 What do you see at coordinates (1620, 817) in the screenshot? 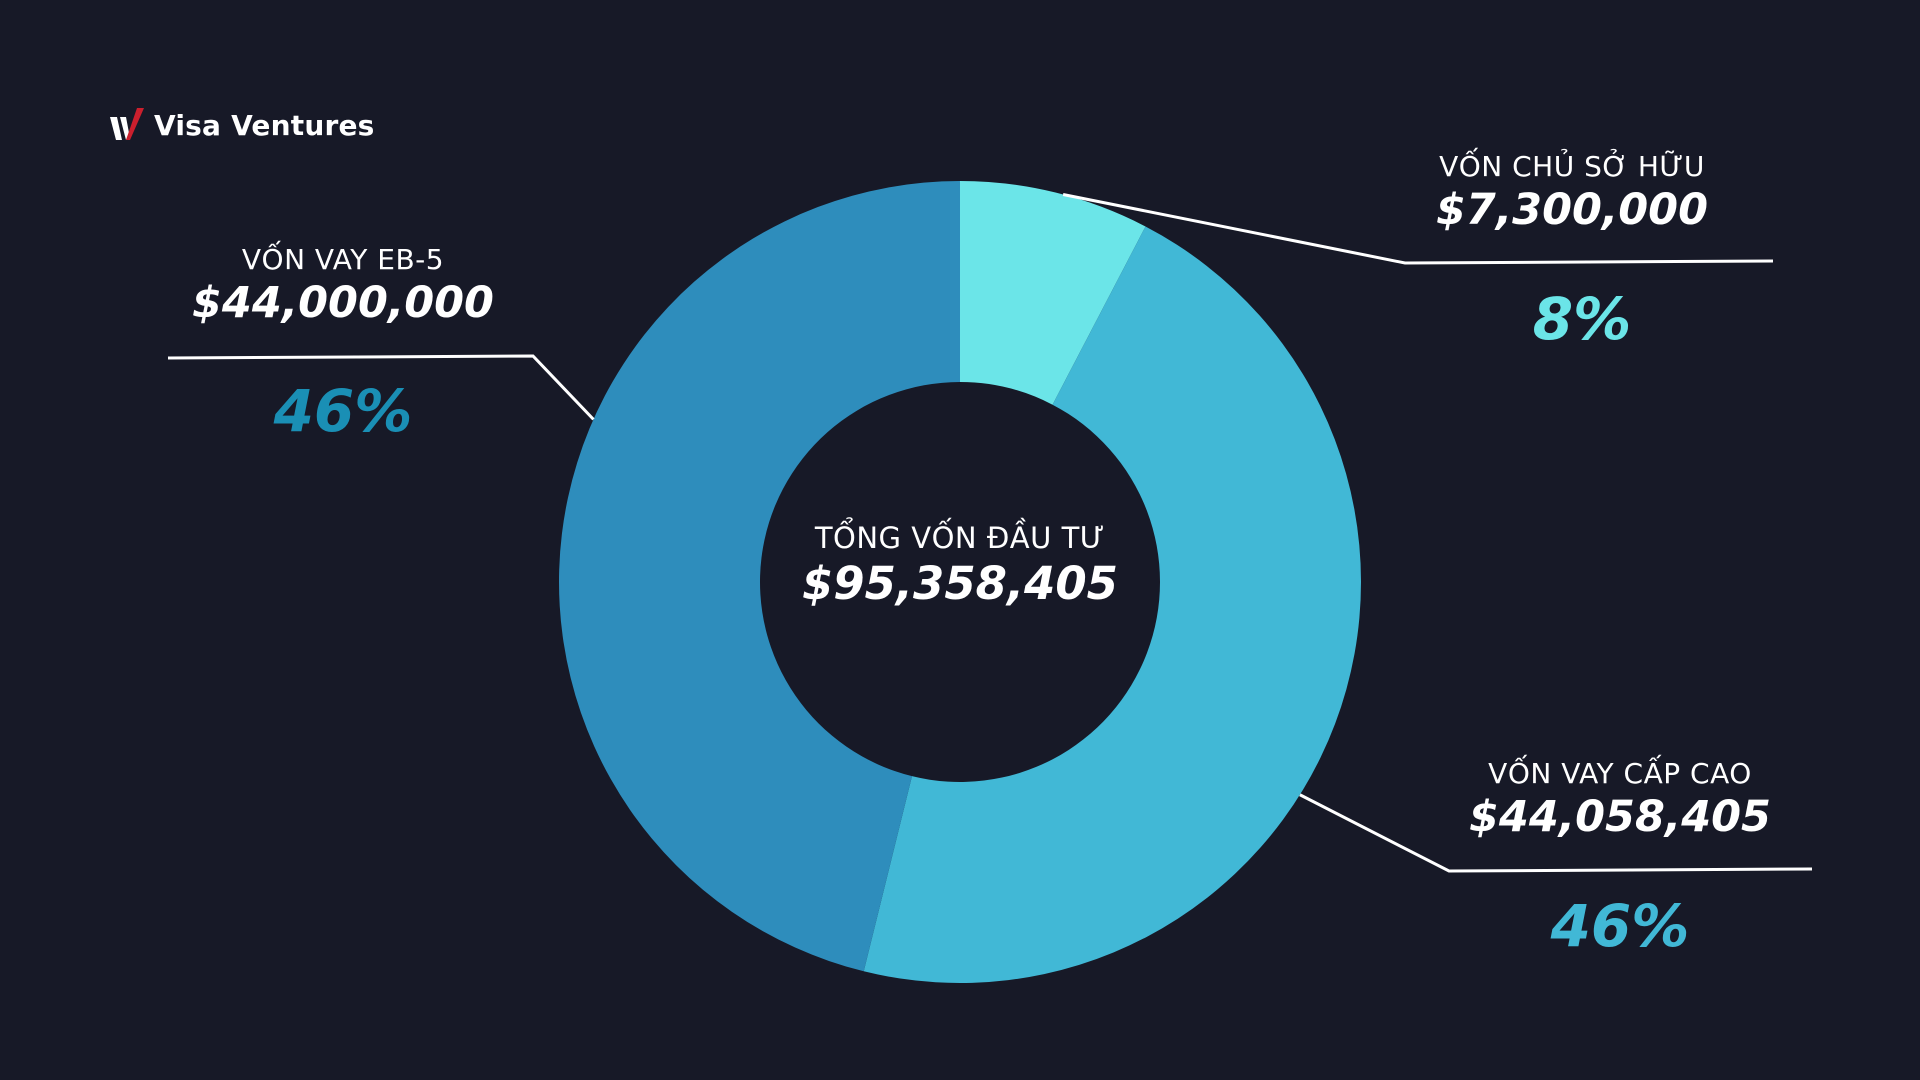
I see `slice-amount: $44,058,405` at bounding box center [1620, 817].